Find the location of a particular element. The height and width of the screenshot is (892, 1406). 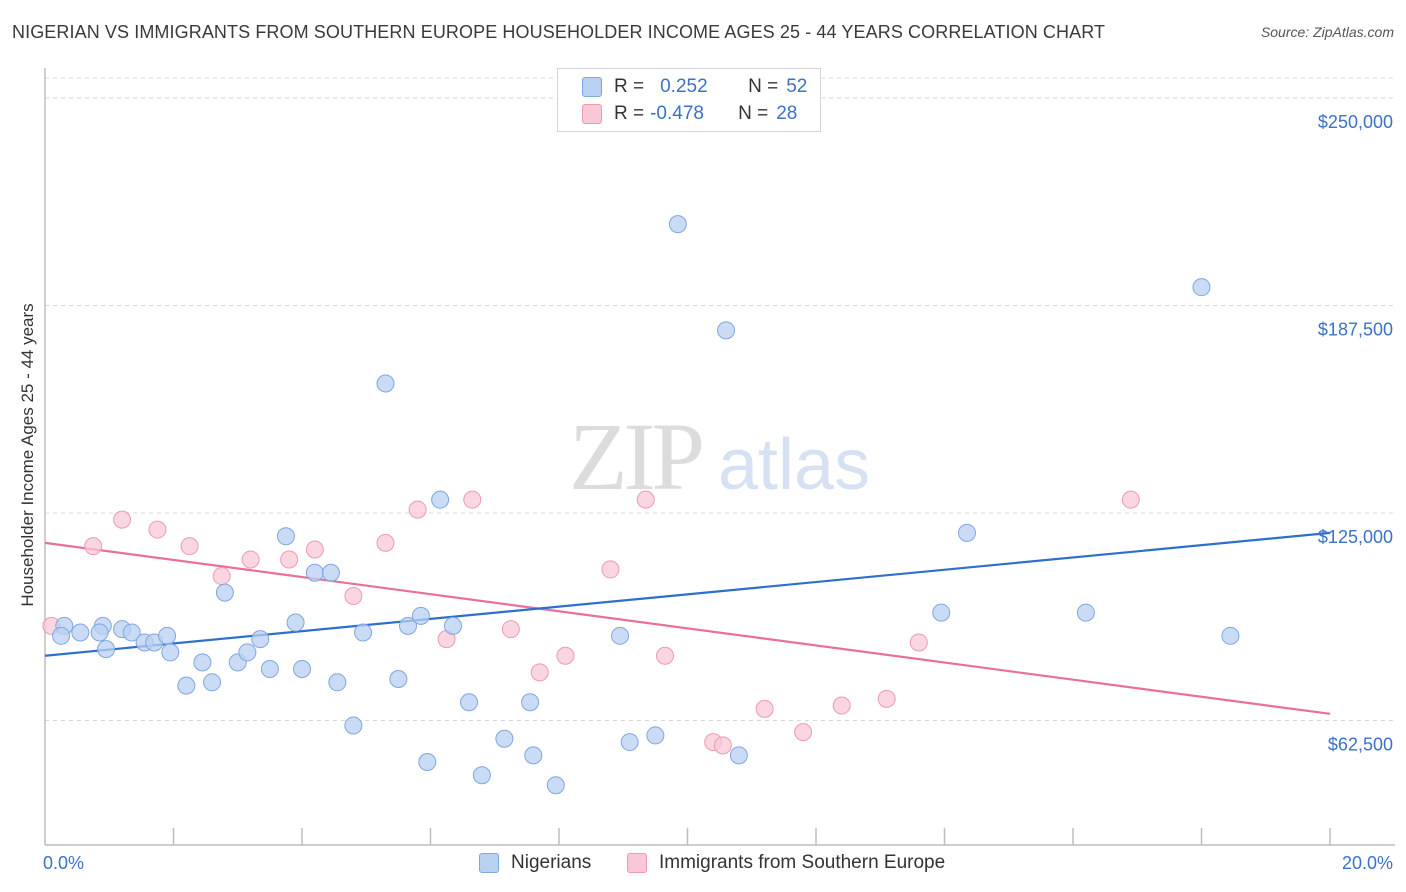

legend-item-nigerians: Nigerians is located at coordinates (535, 863).